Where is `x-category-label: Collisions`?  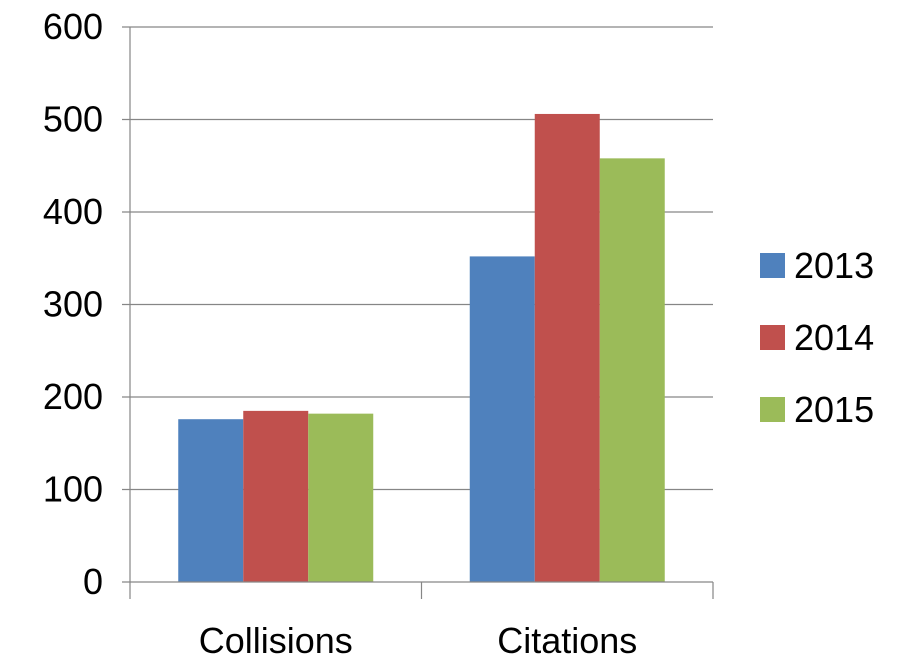 x-category-label: Collisions is located at coordinates (276, 640).